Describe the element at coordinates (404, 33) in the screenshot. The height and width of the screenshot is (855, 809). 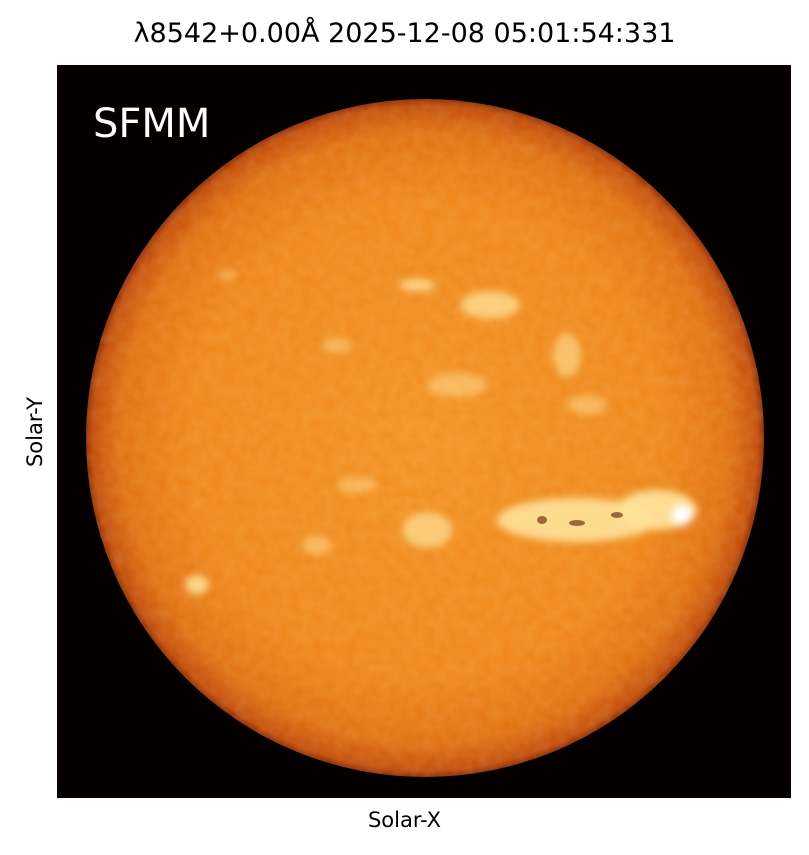
I see `figure-title: λ8542+0.00Å 2025-12-08 05:01:54:331` at that location.